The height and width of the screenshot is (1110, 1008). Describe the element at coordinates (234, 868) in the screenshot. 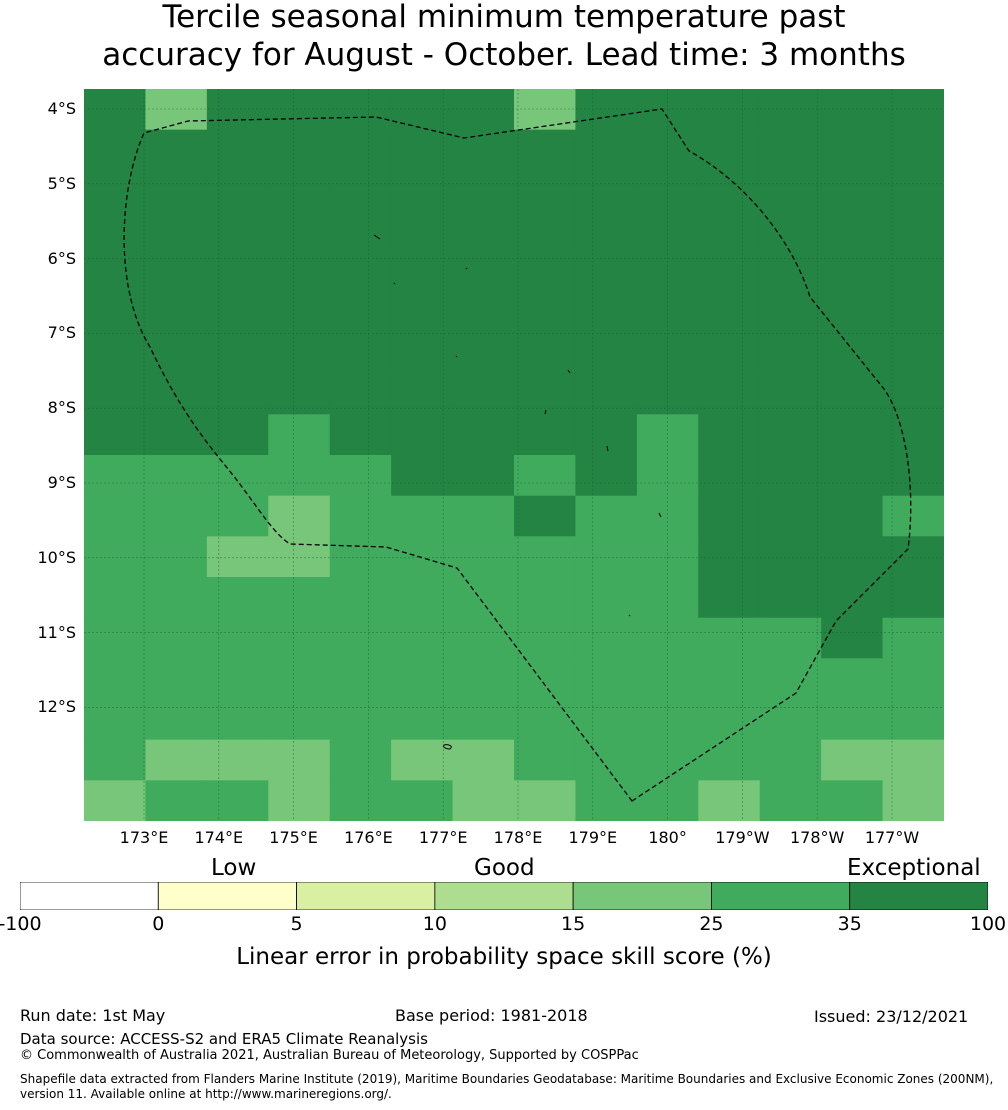

I see `colorbar-category-low: Low` at that location.